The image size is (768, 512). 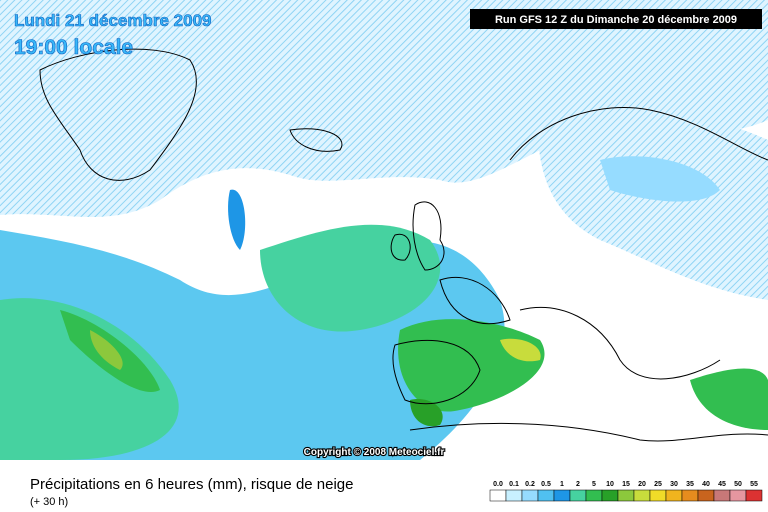 I want to click on legend-label: 0.1, so click(x=514, y=484).